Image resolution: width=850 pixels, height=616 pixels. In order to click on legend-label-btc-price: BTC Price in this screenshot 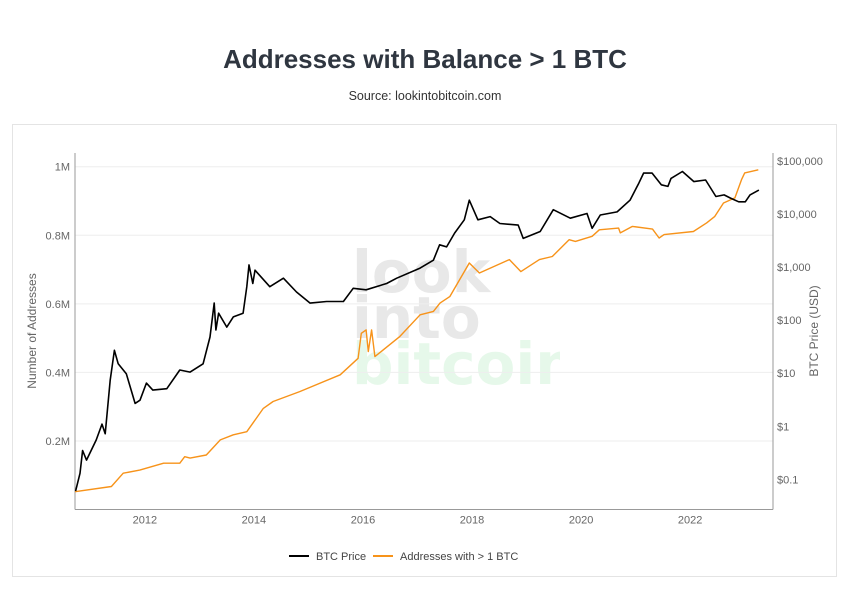, I will do `click(341, 557)`.